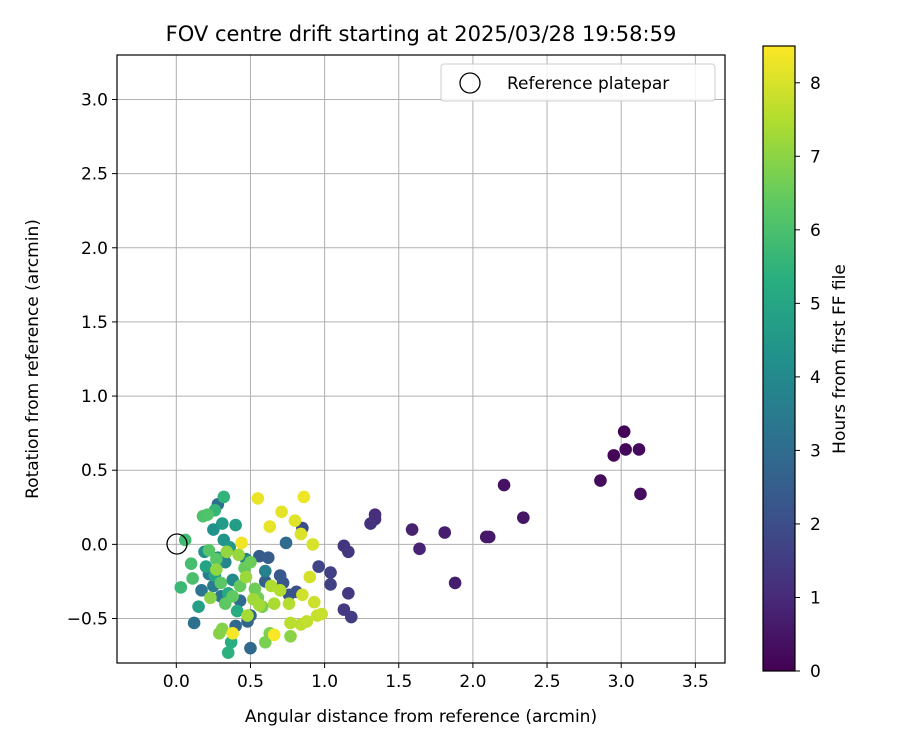 This screenshot has height=750, width=900. Describe the element at coordinates (94, 323) in the screenshot. I see `y-tick-label: 1.5` at that location.